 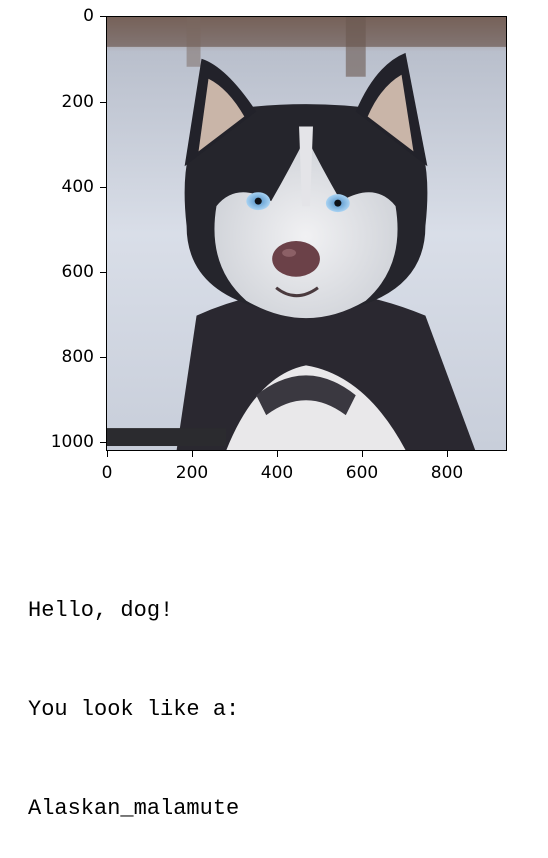 What do you see at coordinates (134, 808) in the screenshot?
I see `output-line-breed: Alaskan_malamute` at bounding box center [134, 808].